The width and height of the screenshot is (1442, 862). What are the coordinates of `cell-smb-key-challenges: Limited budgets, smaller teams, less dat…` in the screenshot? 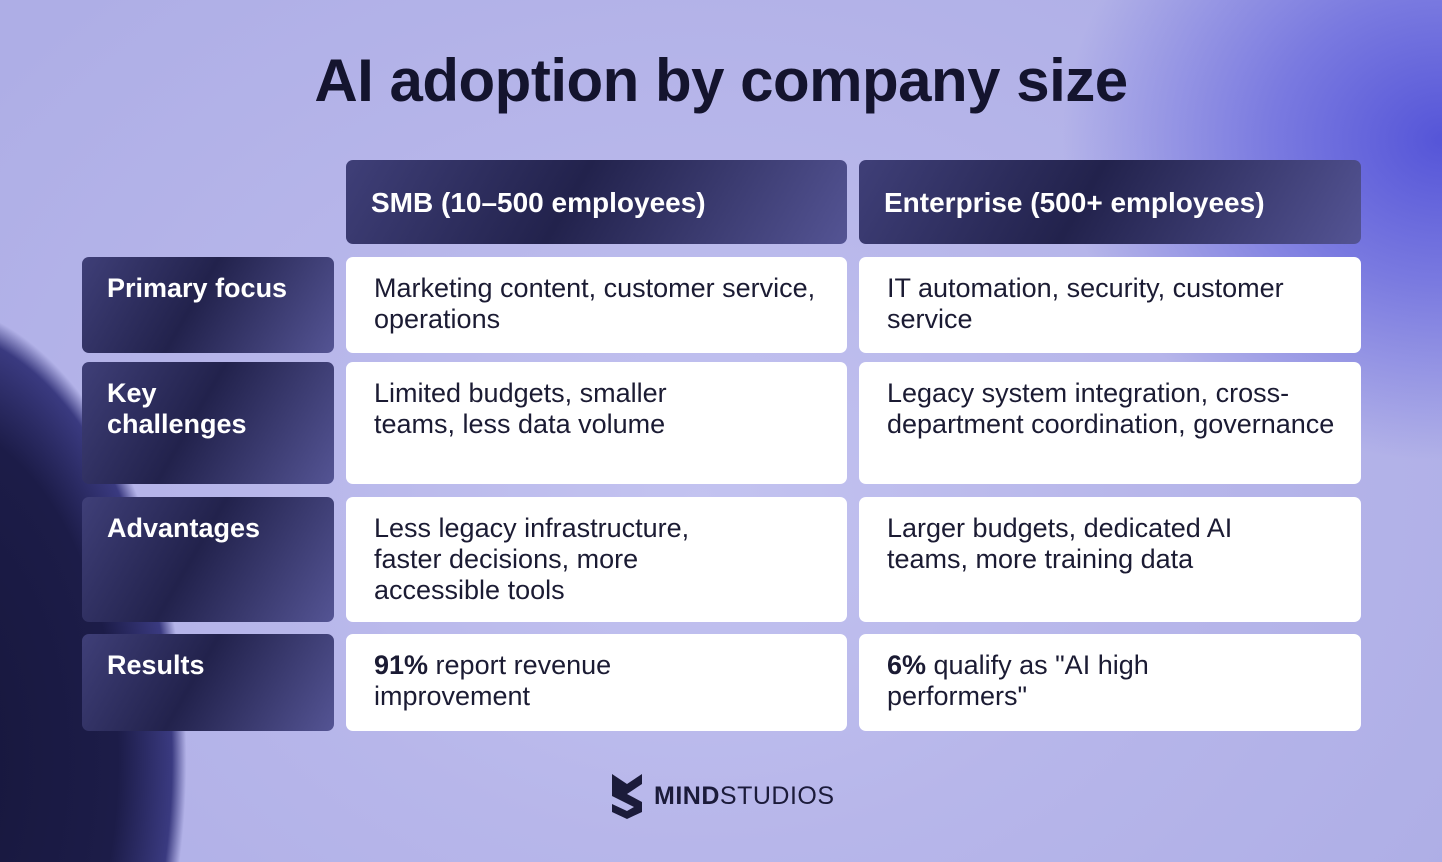 It's located at (596, 423).